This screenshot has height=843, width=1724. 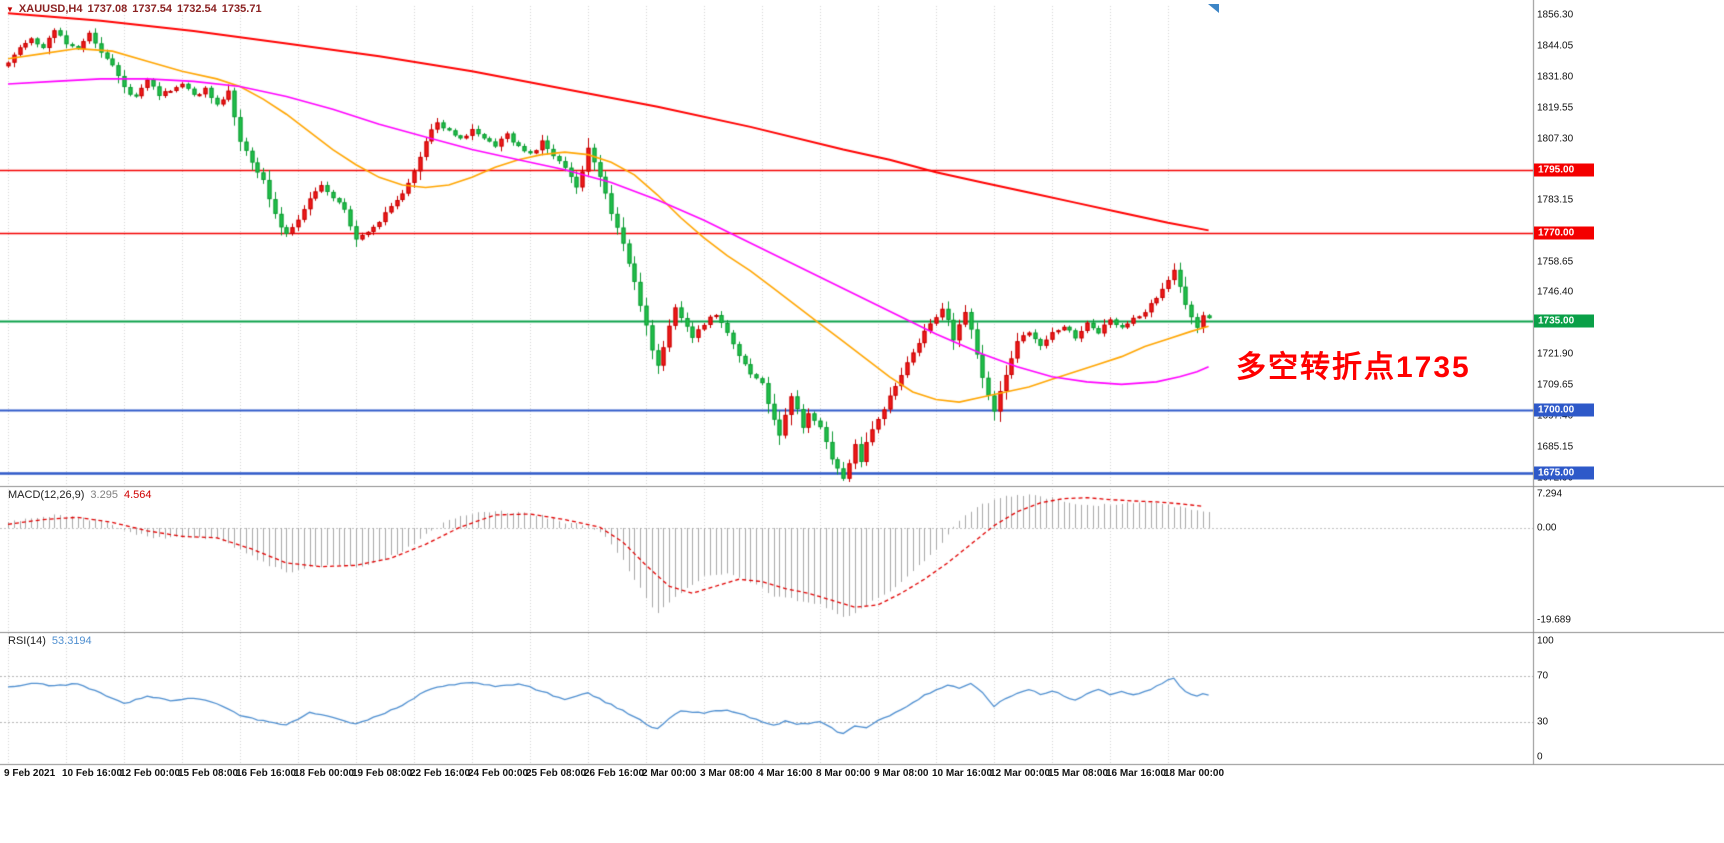 I want to click on rsi-axis-tick: 30, so click(x=1543, y=722).